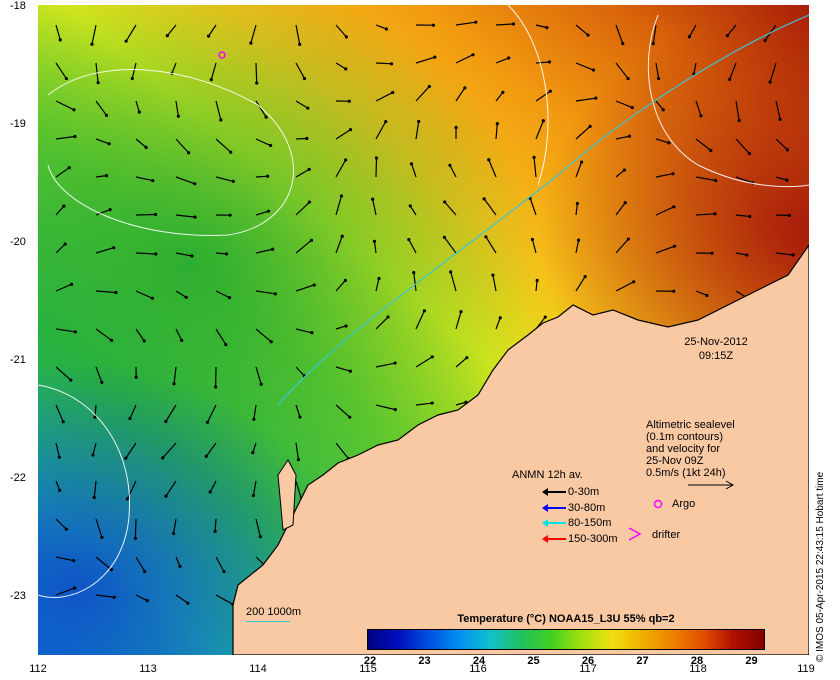 The width and height of the screenshot is (840, 680). I want to click on colorbar-tick-label: 29, so click(751, 661).